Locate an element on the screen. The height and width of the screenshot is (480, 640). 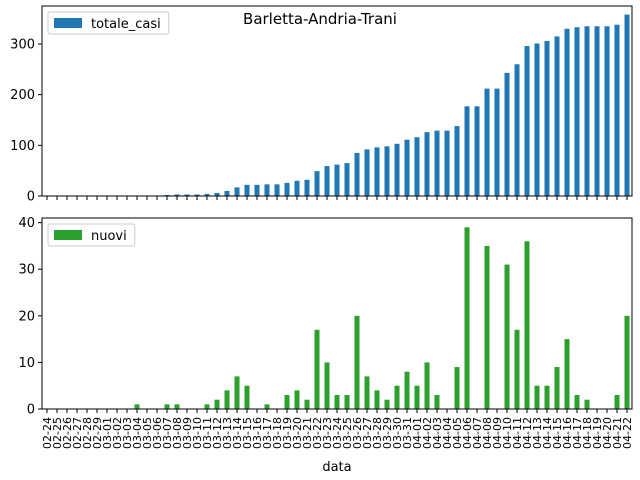
x-tick-label: 03-17 is located at coordinates (267, 433).